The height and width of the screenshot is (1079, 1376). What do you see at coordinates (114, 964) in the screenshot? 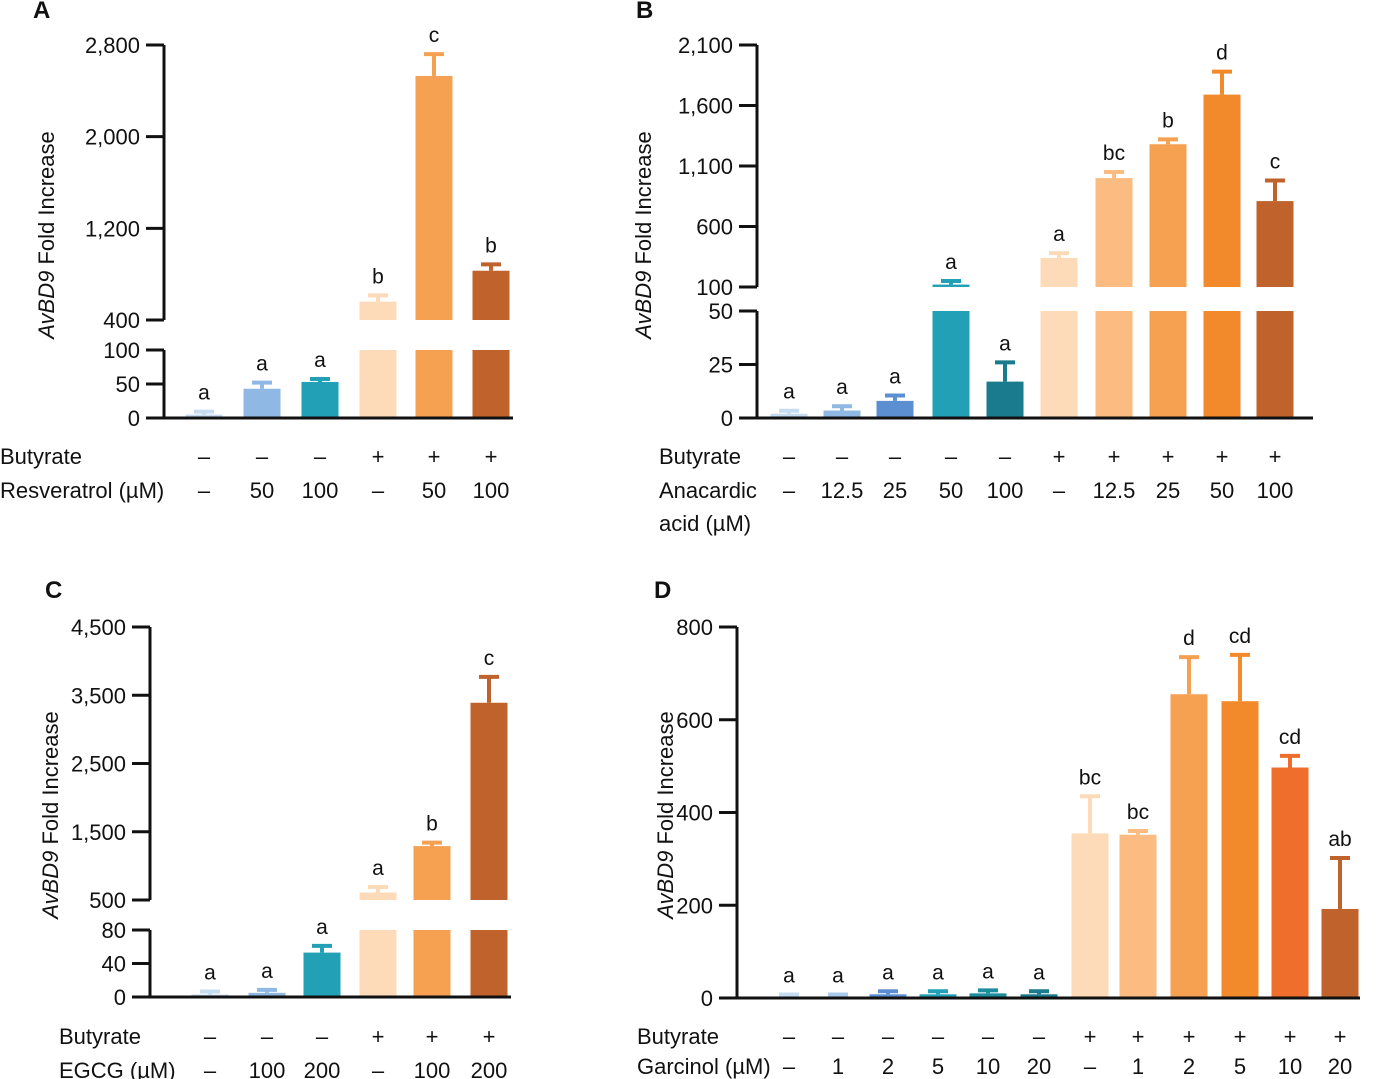
I see `y-tick-label: 40` at bounding box center [114, 964].